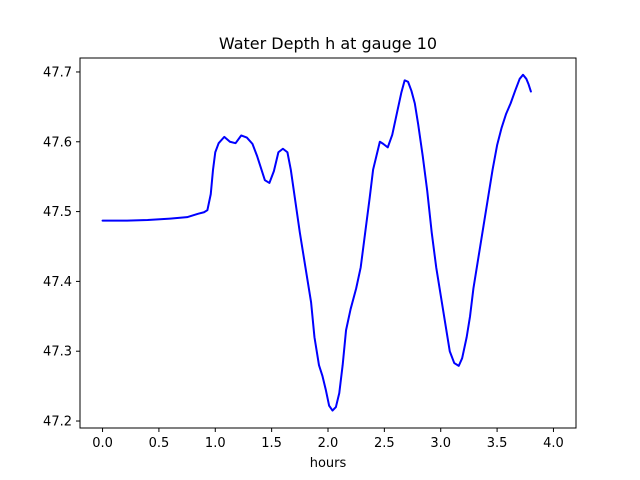 Image resolution: width=640 pixels, height=480 pixels. What do you see at coordinates (102, 443) in the screenshot?
I see `x-tick-label: 0.0` at bounding box center [102, 443].